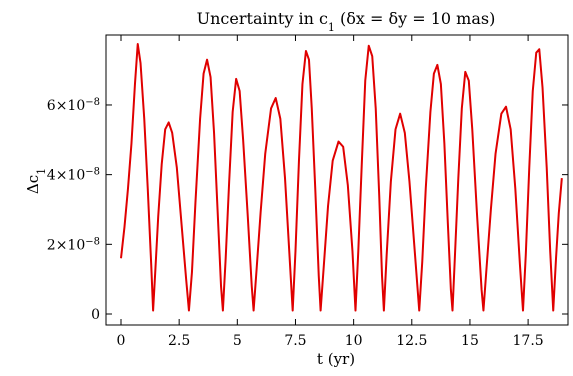 The image size is (573, 376). I want to click on y-tick-label: 0, so click(95, 315).